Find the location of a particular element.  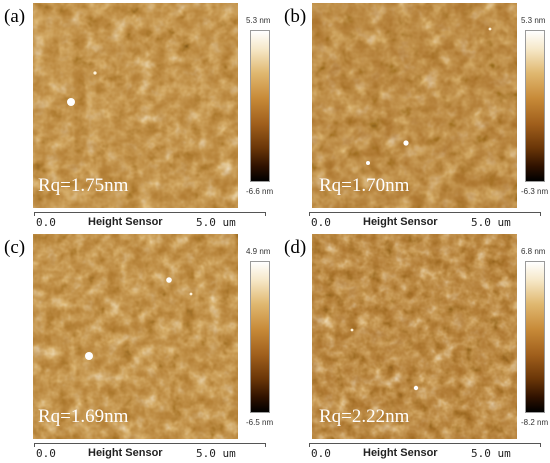

scale-max-label: 4.9 nm is located at coordinates (258, 251).